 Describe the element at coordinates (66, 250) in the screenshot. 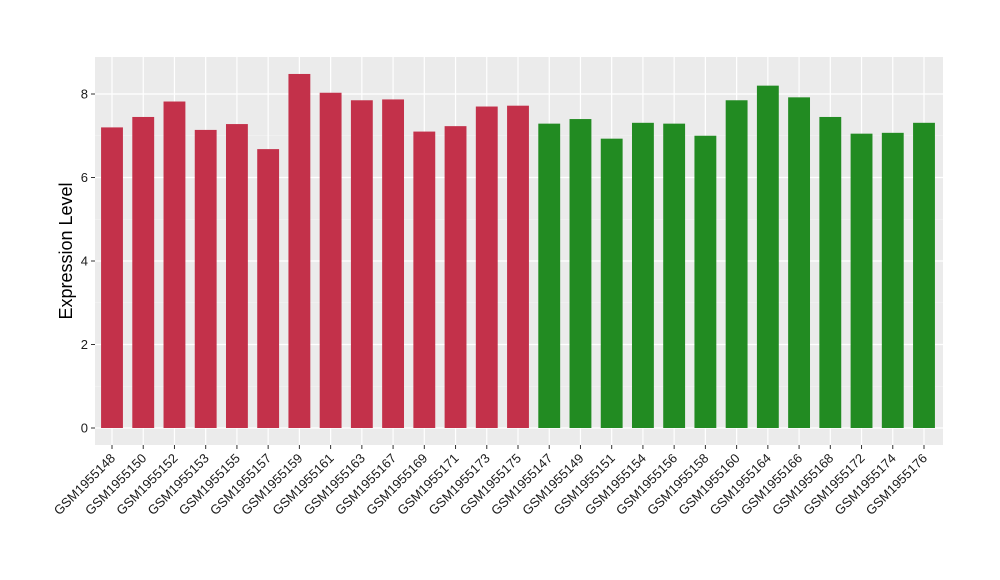

I see `y-axis-title: Expression Level` at that location.